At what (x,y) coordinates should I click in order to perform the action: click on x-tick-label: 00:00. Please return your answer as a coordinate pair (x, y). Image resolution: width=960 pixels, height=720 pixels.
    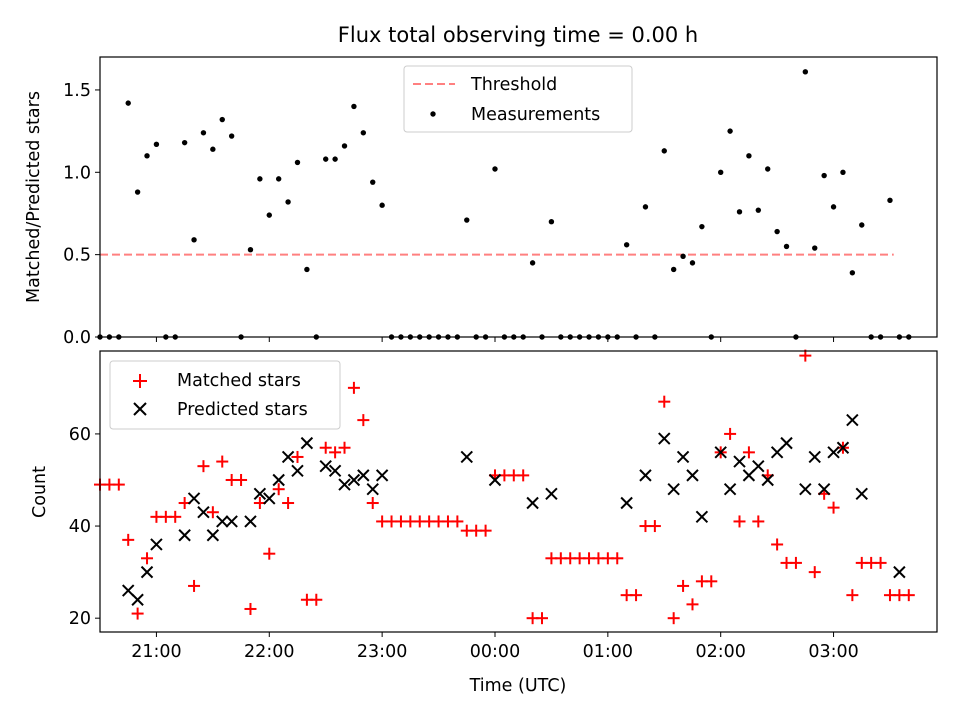
    Looking at the image, I should click on (495, 652).